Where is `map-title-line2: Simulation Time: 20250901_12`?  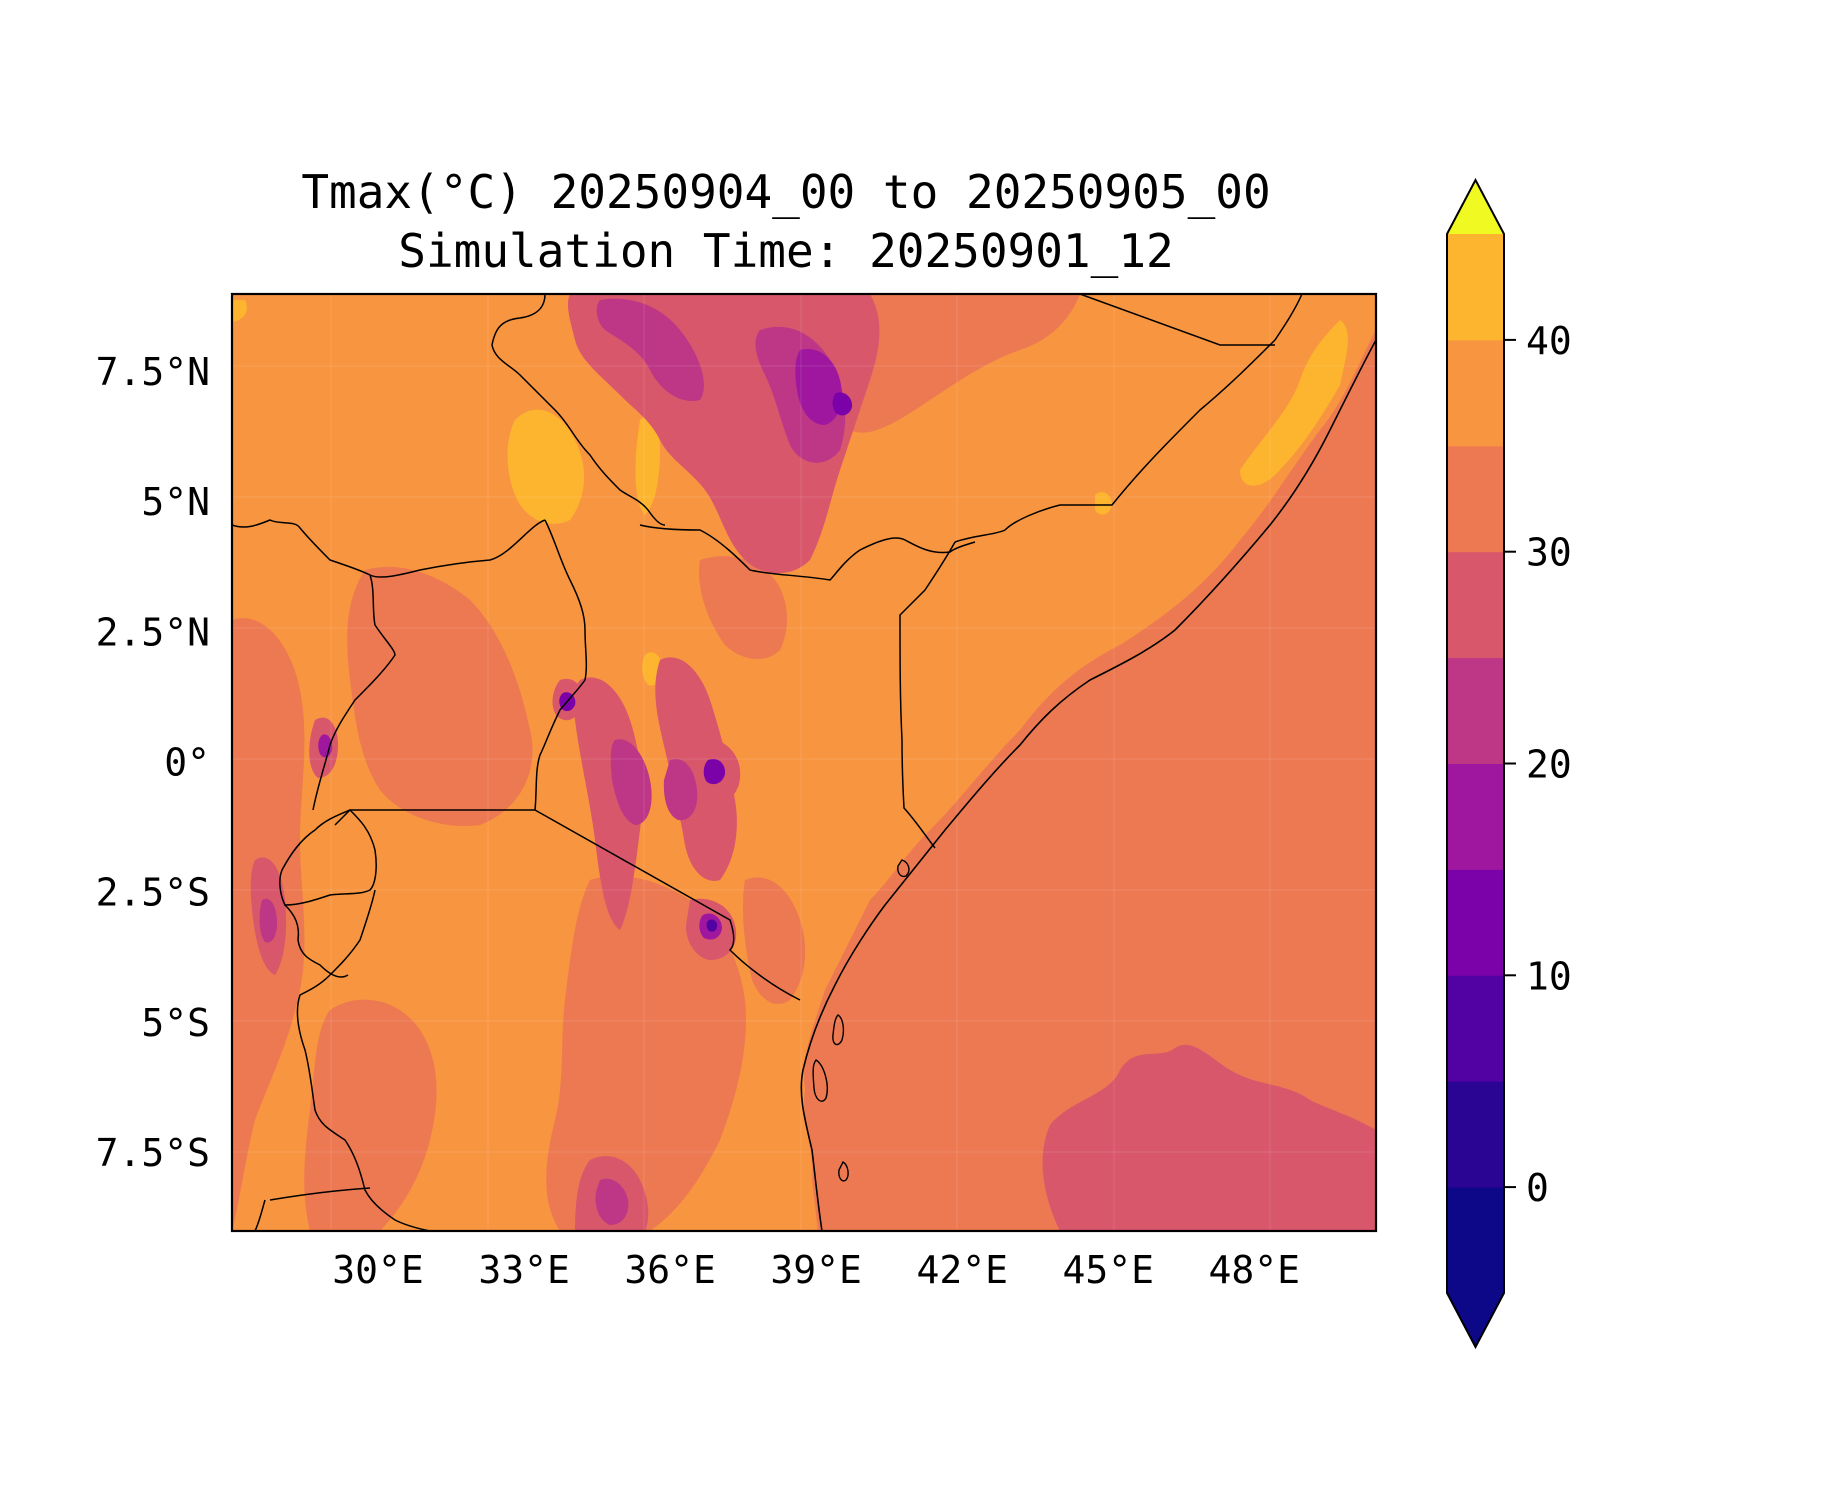
map-title-line2: Simulation Time: 20250901_12 is located at coordinates (785, 251).